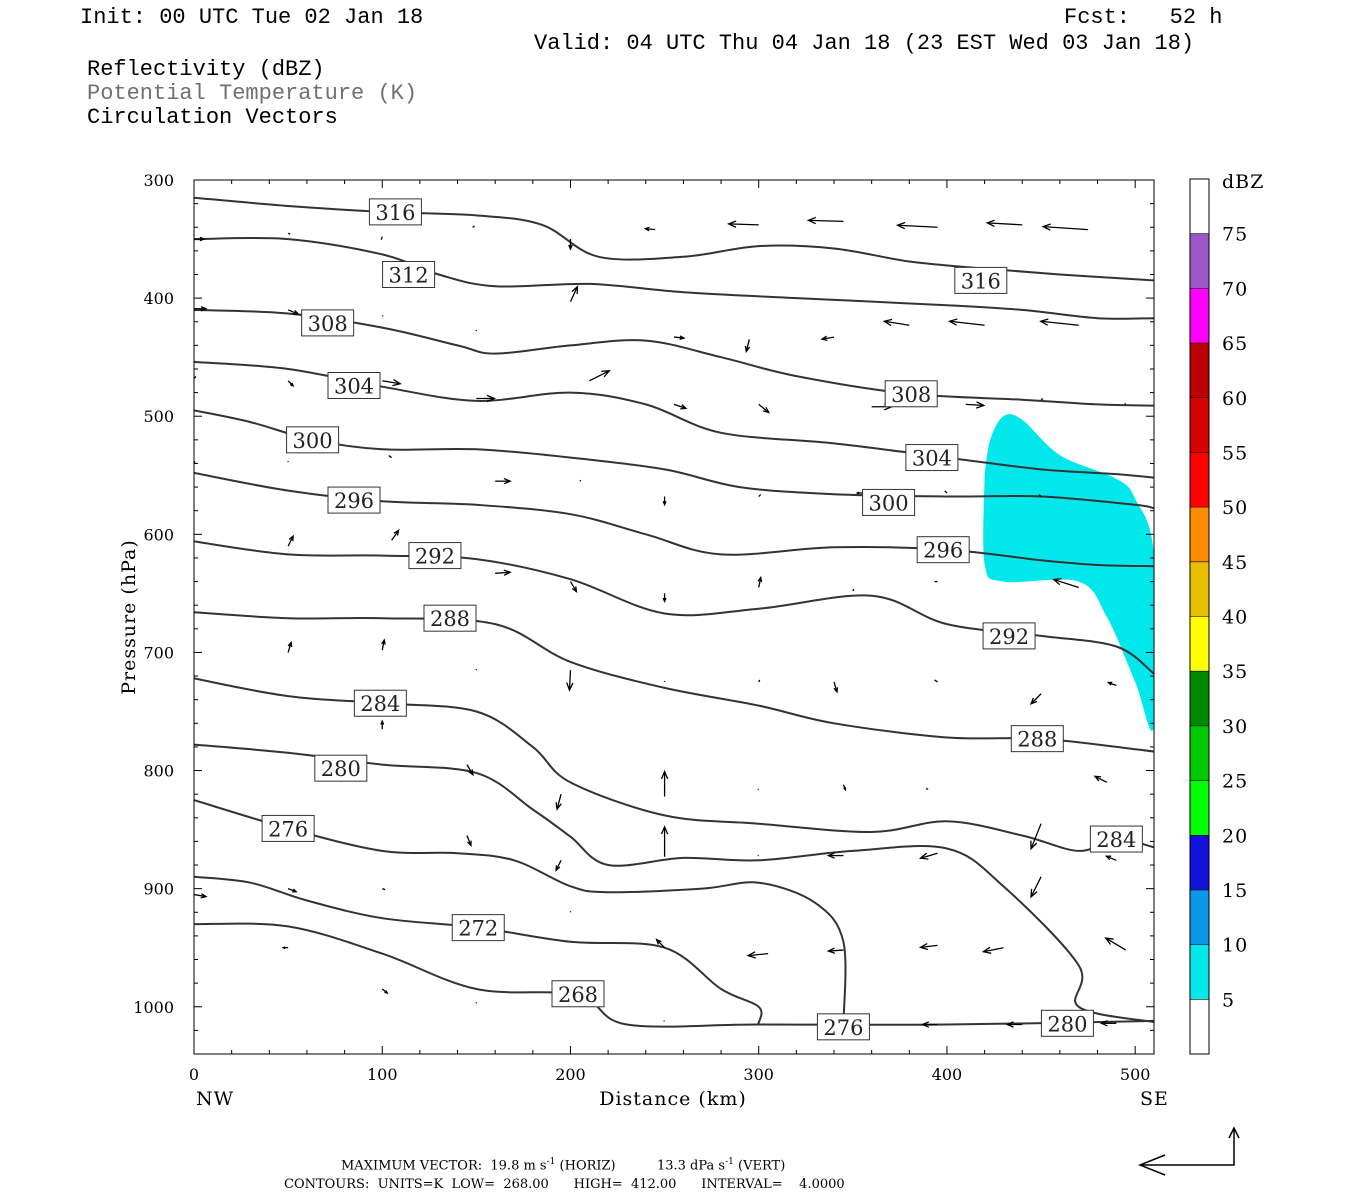  I want to click on contour-label: 276, so click(843, 1028).